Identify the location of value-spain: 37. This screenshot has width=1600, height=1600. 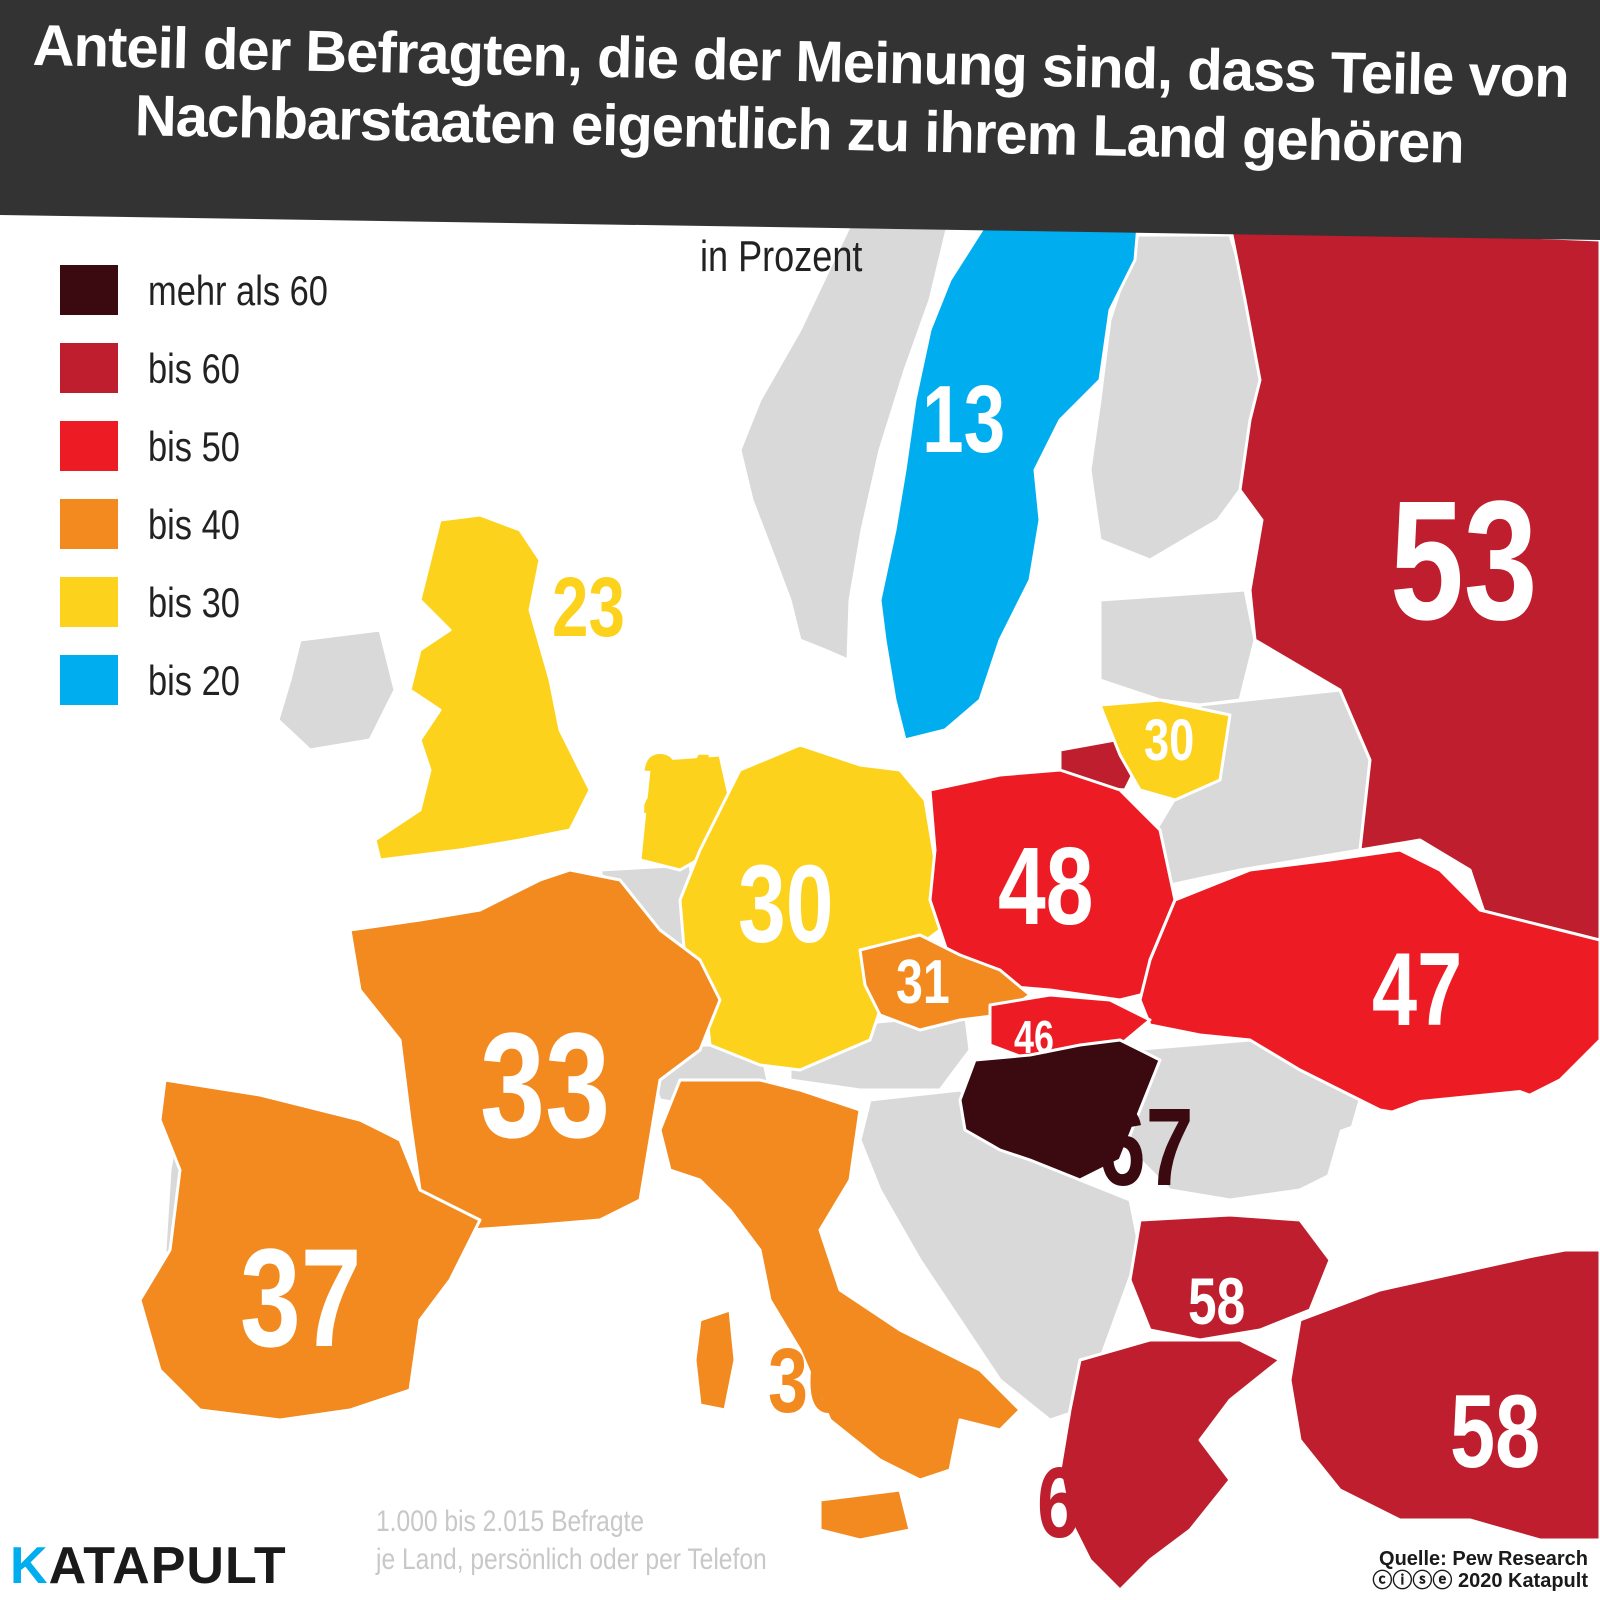
(301, 1297).